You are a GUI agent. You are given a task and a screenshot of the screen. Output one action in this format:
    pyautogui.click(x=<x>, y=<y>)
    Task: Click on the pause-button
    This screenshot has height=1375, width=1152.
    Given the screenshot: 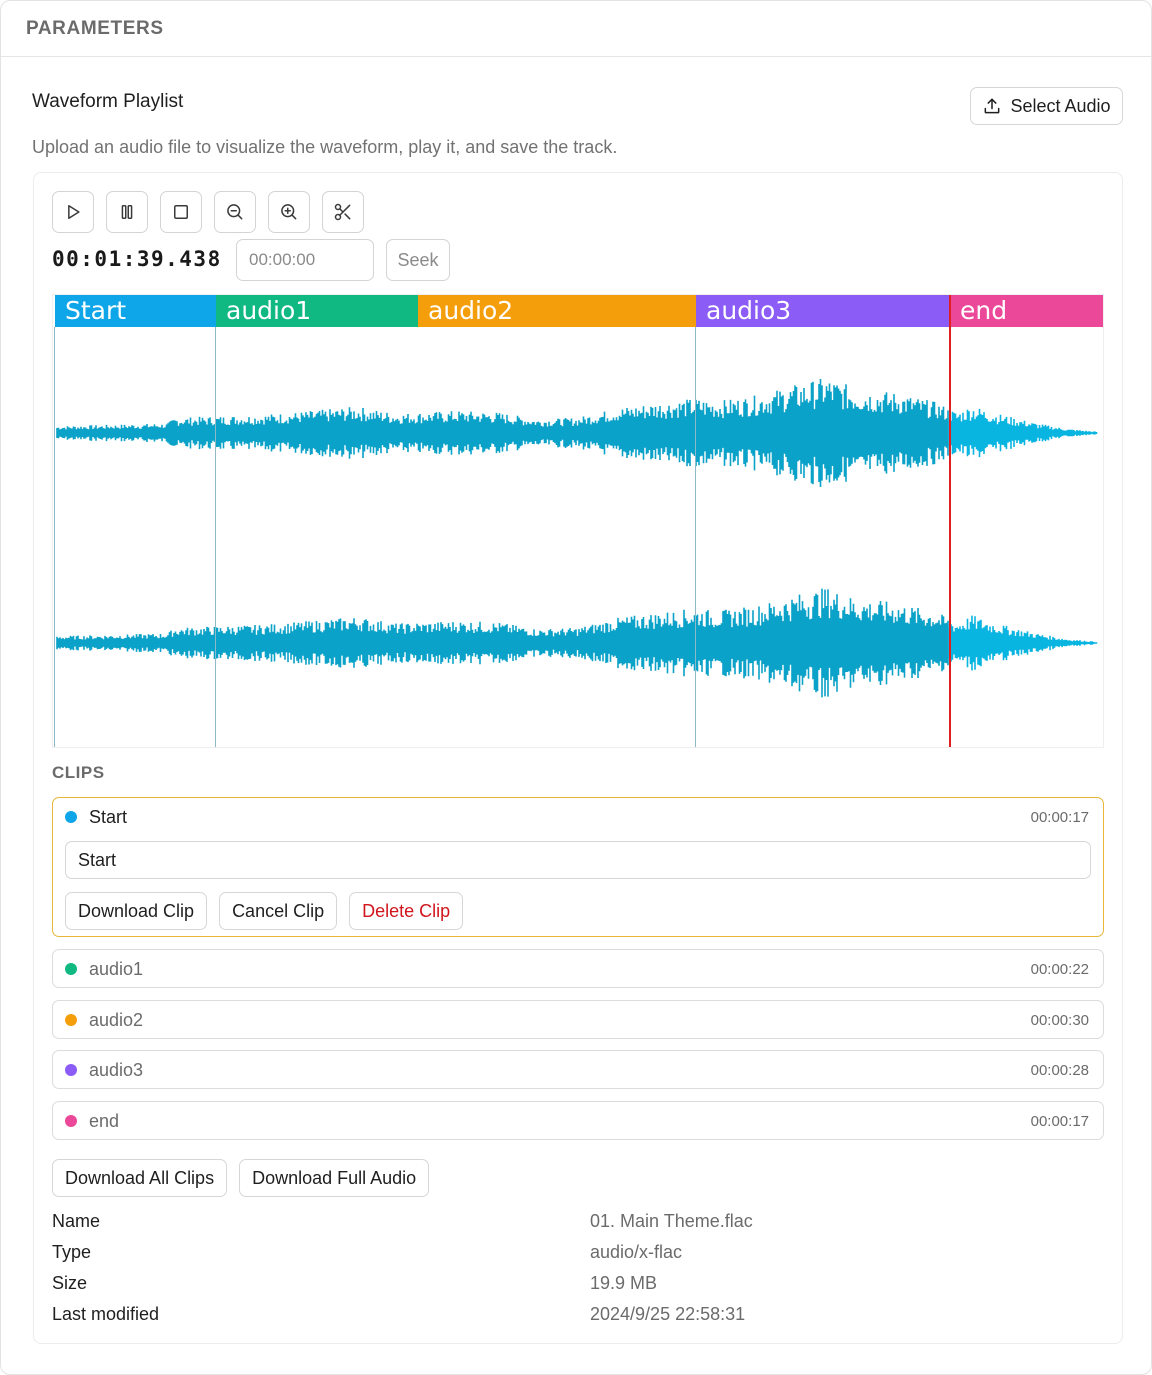 What is the action you would take?
    pyautogui.click(x=127, y=212)
    